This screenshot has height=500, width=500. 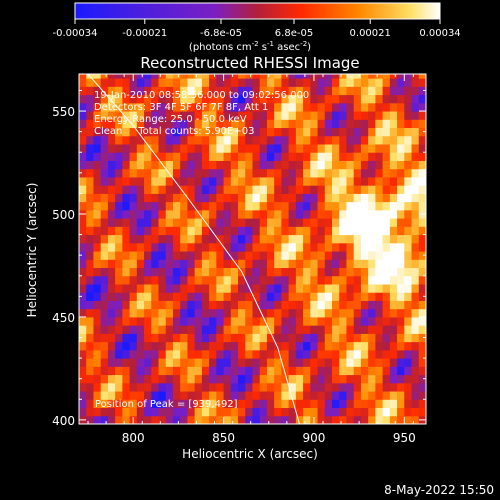 What do you see at coordinates (313, 438) in the screenshot?
I see `x-tick-label: 900` at bounding box center [313, 438].